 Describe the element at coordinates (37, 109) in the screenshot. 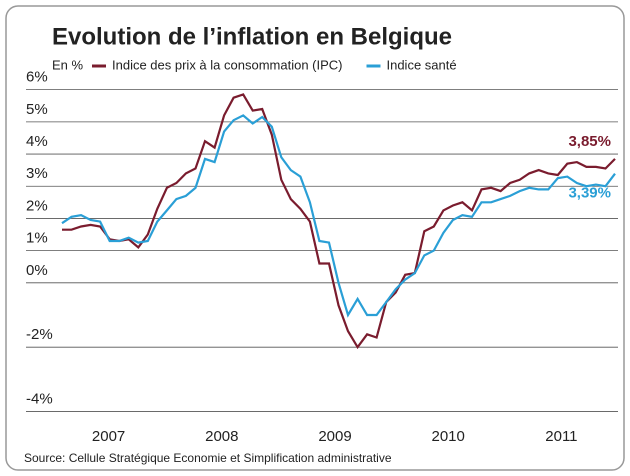

I see `y-tick-label: 5%` at that location.